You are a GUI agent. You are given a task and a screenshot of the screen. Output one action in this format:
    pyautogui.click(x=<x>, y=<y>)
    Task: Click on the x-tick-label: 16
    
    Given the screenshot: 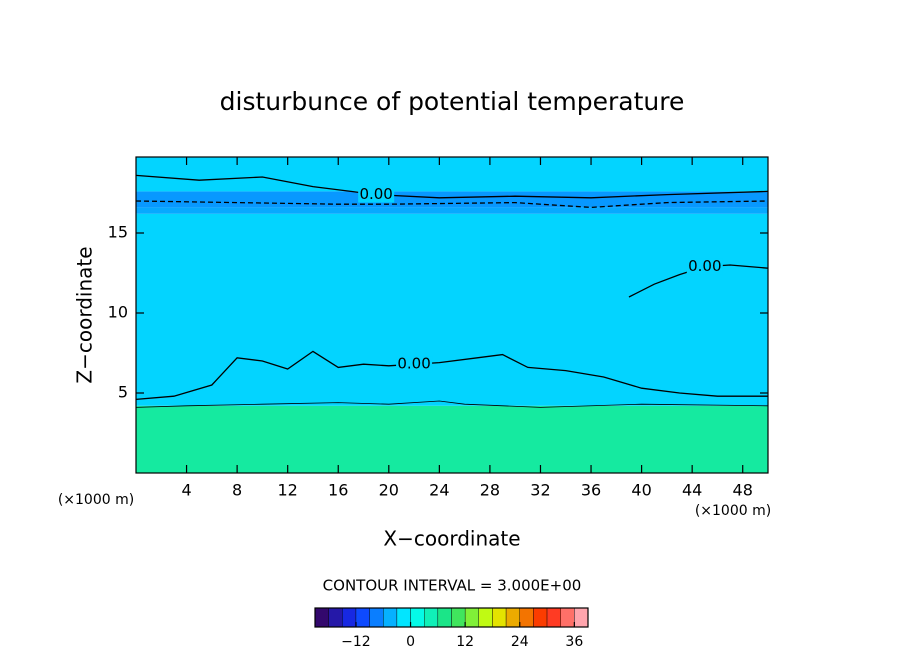 What is the action you would take?
    pyautogui.click(x=338, y=490)
    